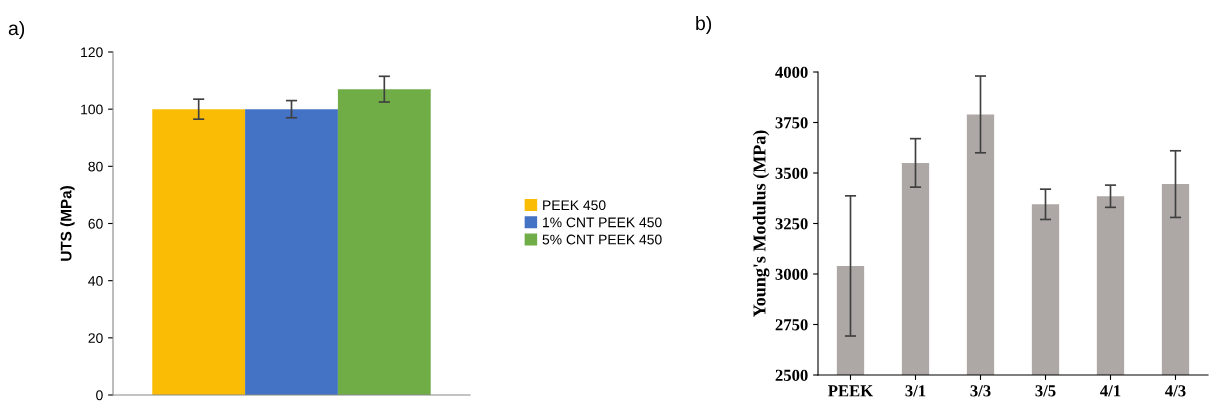  Describe the element at coordinates (791, 274) in the screenshot. I see `y-tick-label: 3000` at that location.